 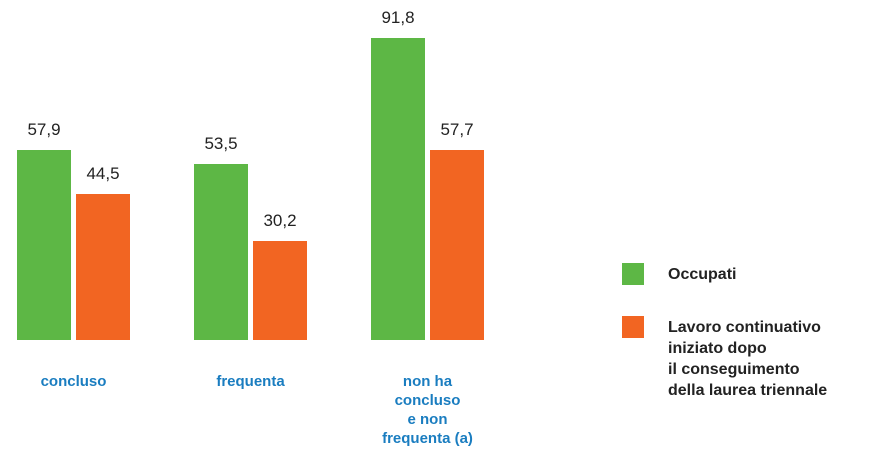 I want to click on category-label: non ha concluso e non frequenta (a), so click(x=427, y=410).